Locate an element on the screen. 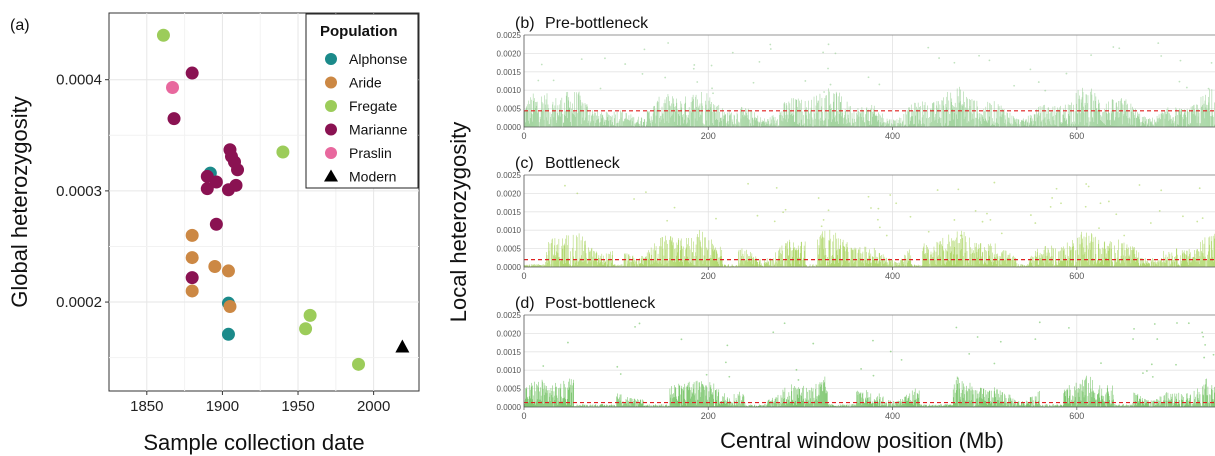 The height and width of the screenshot is (456, 1215). legend-label: Modern is located at coordinates (372, 177).